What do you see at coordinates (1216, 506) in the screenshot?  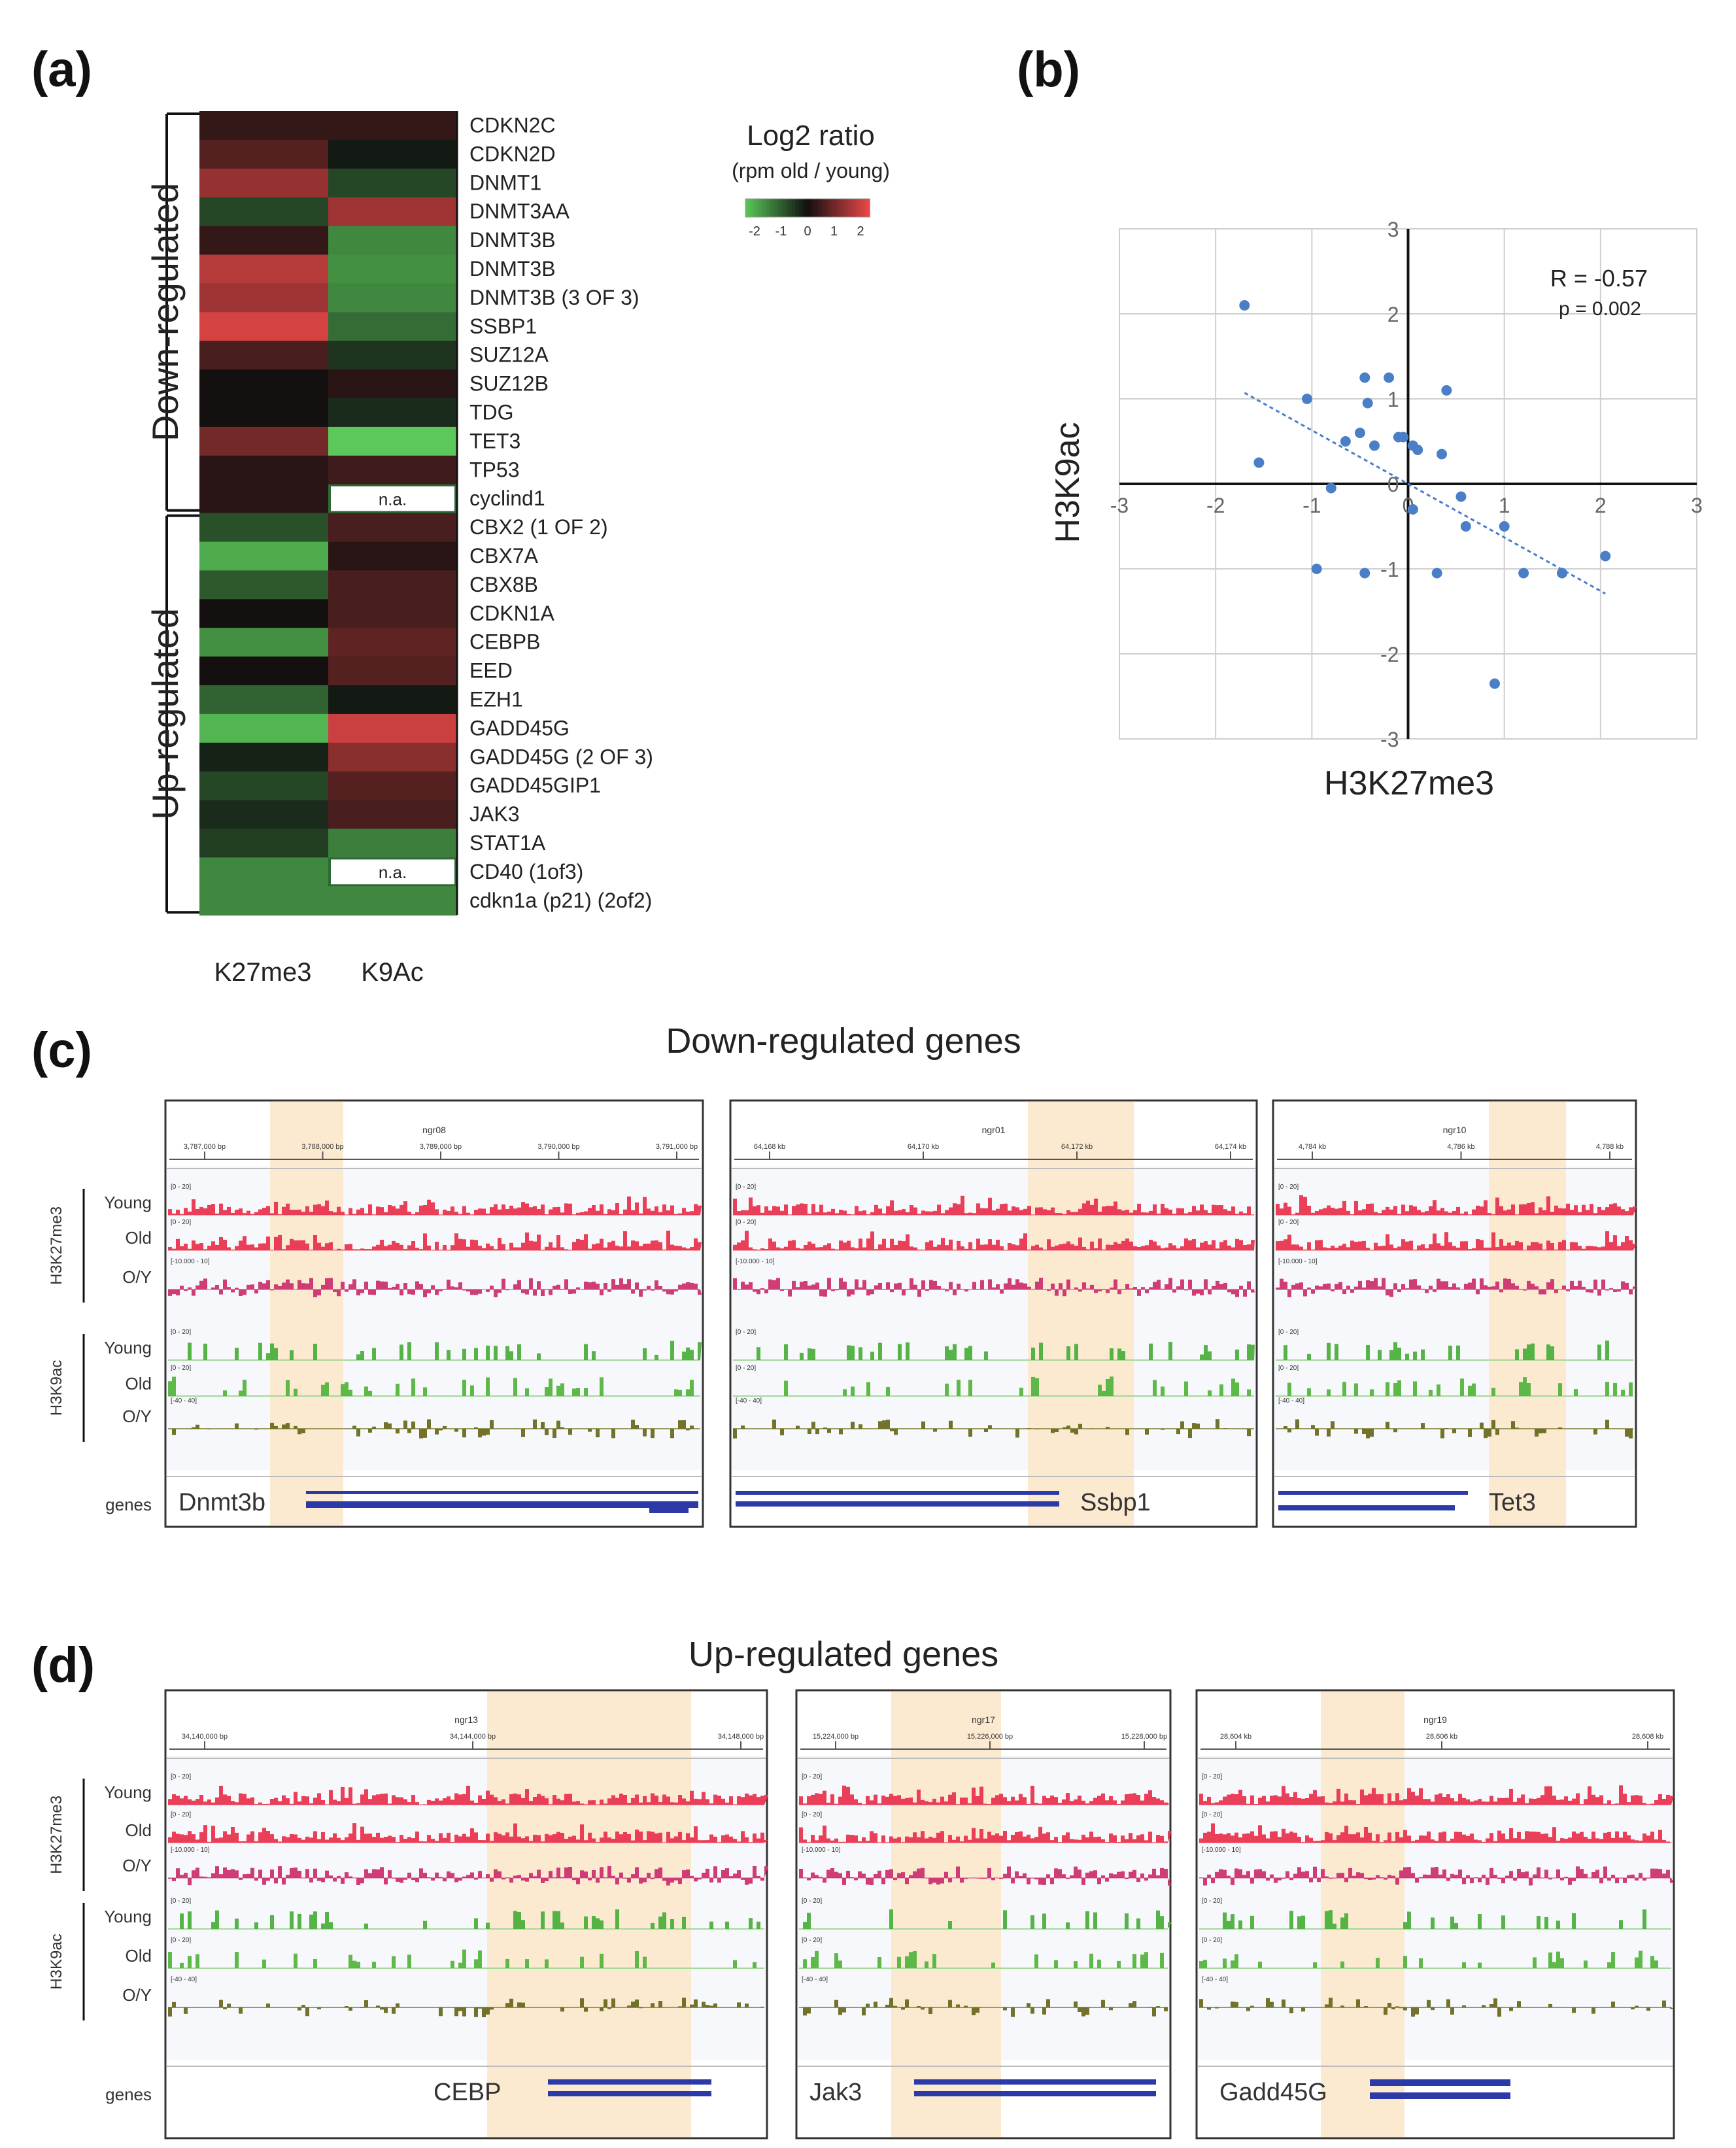 I see `x-tick-label: -2` at bounding box center [1216, 506].